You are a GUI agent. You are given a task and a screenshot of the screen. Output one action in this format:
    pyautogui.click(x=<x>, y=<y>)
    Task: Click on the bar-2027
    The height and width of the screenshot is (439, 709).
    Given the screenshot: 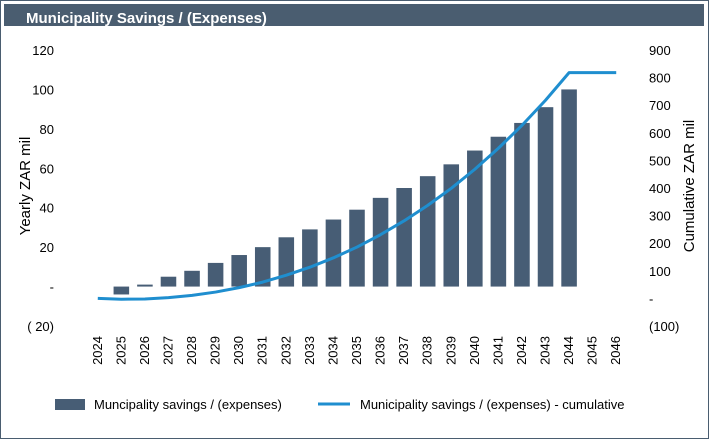 What is the action you would take?
    pyautogui.click(x=168, y=281)
    